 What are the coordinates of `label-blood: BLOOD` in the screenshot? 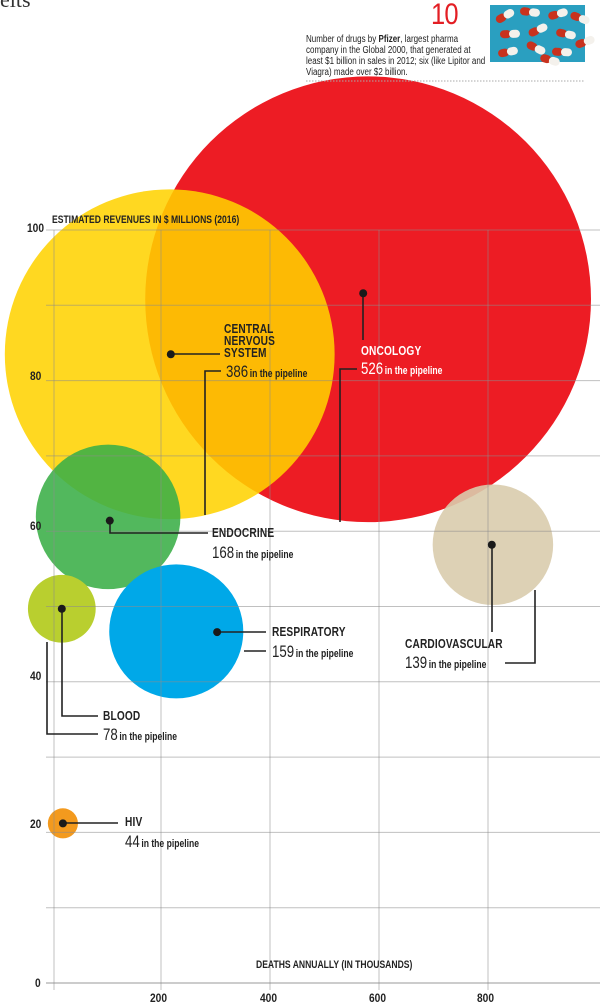 It's located at (122, 715).